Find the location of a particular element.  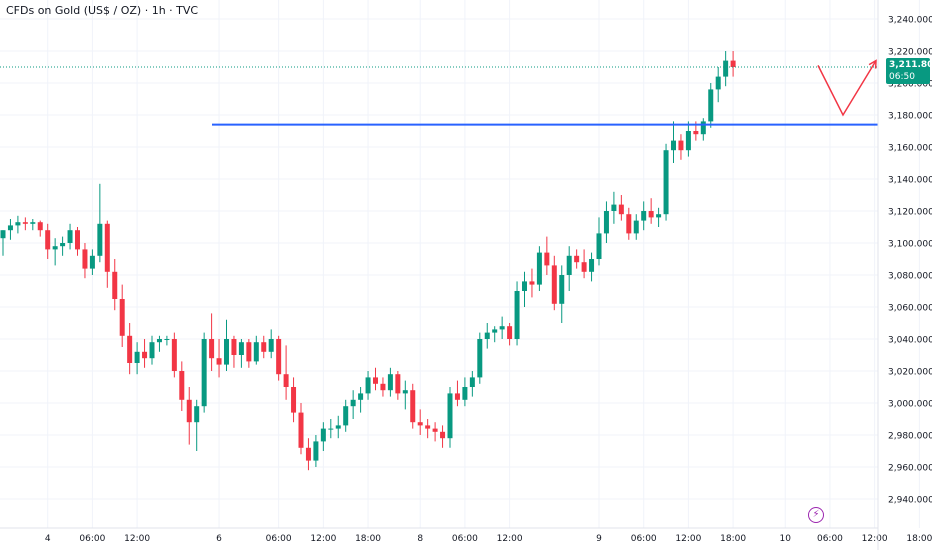

x-tick-label: 6 is located at coordinates (219, 539).